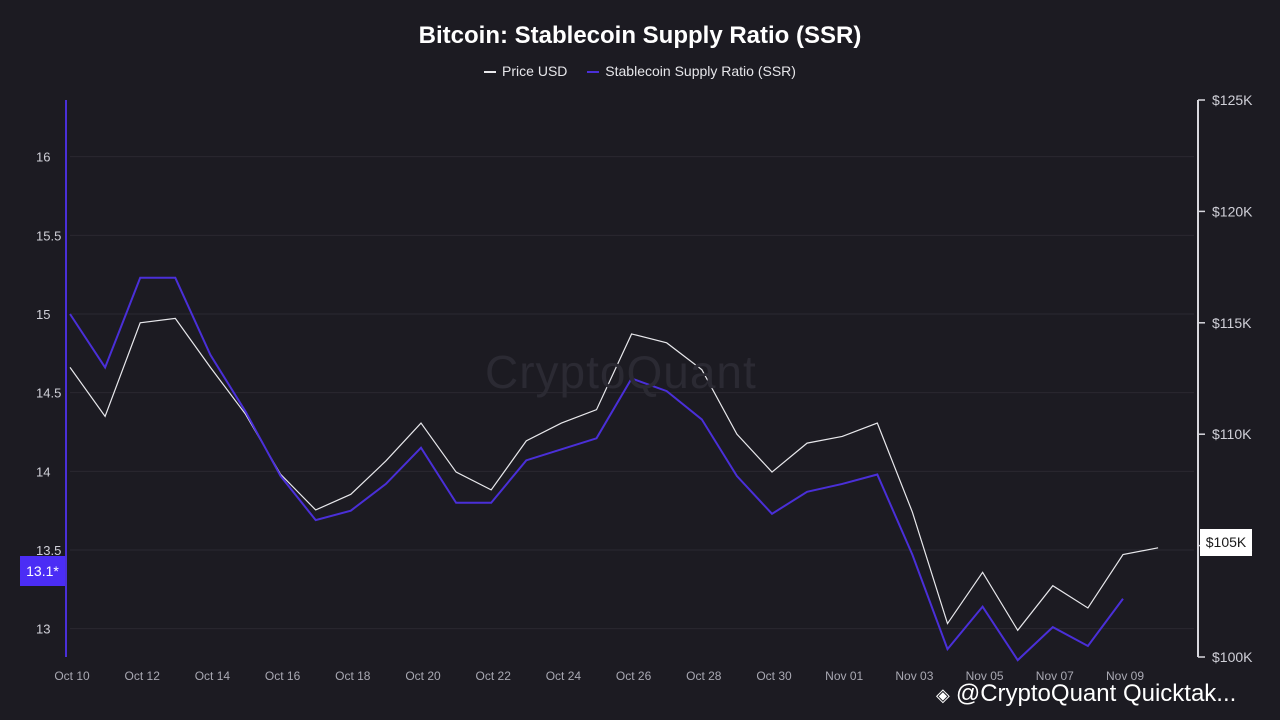 Image resolution: width=1280 pixels, height=720 pixels. What do you see at coordinates (700, 71) in the screenshot?
I see `legend-label-ssr: Stablecoin Supply Ratio (SSR)` at bounding box center [700, 71].